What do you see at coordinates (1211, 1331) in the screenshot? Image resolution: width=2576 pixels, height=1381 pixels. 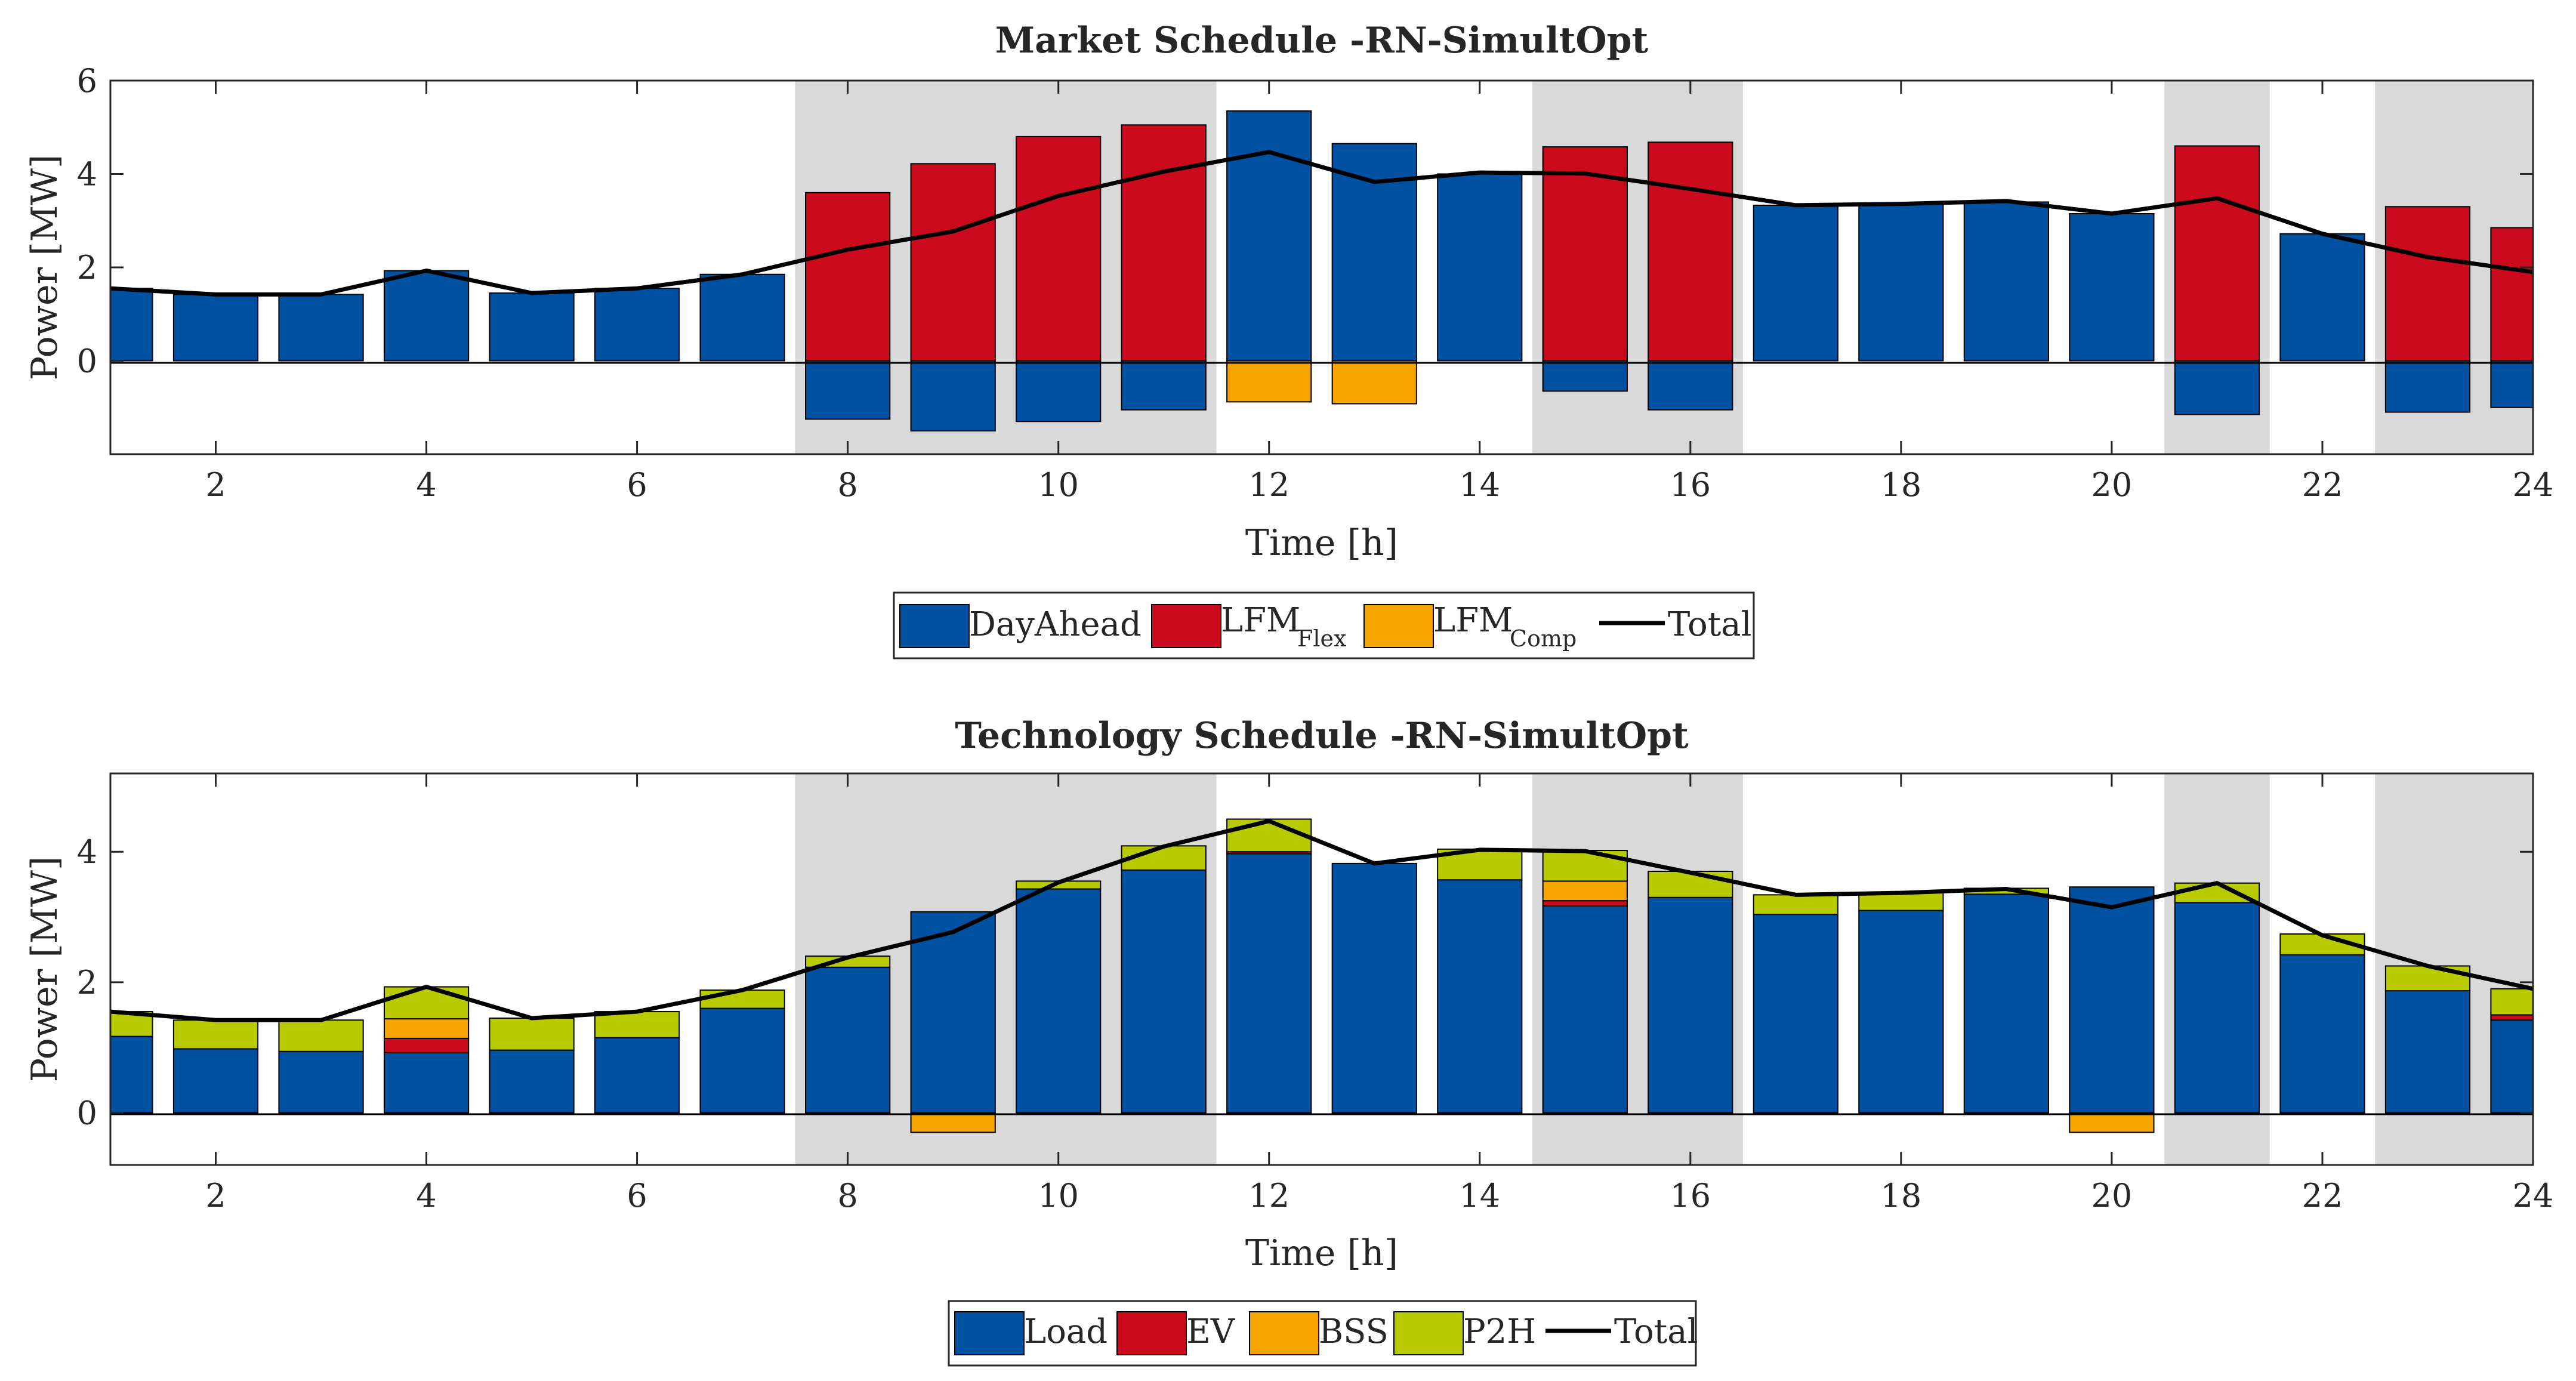 I see `legend-label-ev: EV` at bounding box center [1211, 1331].